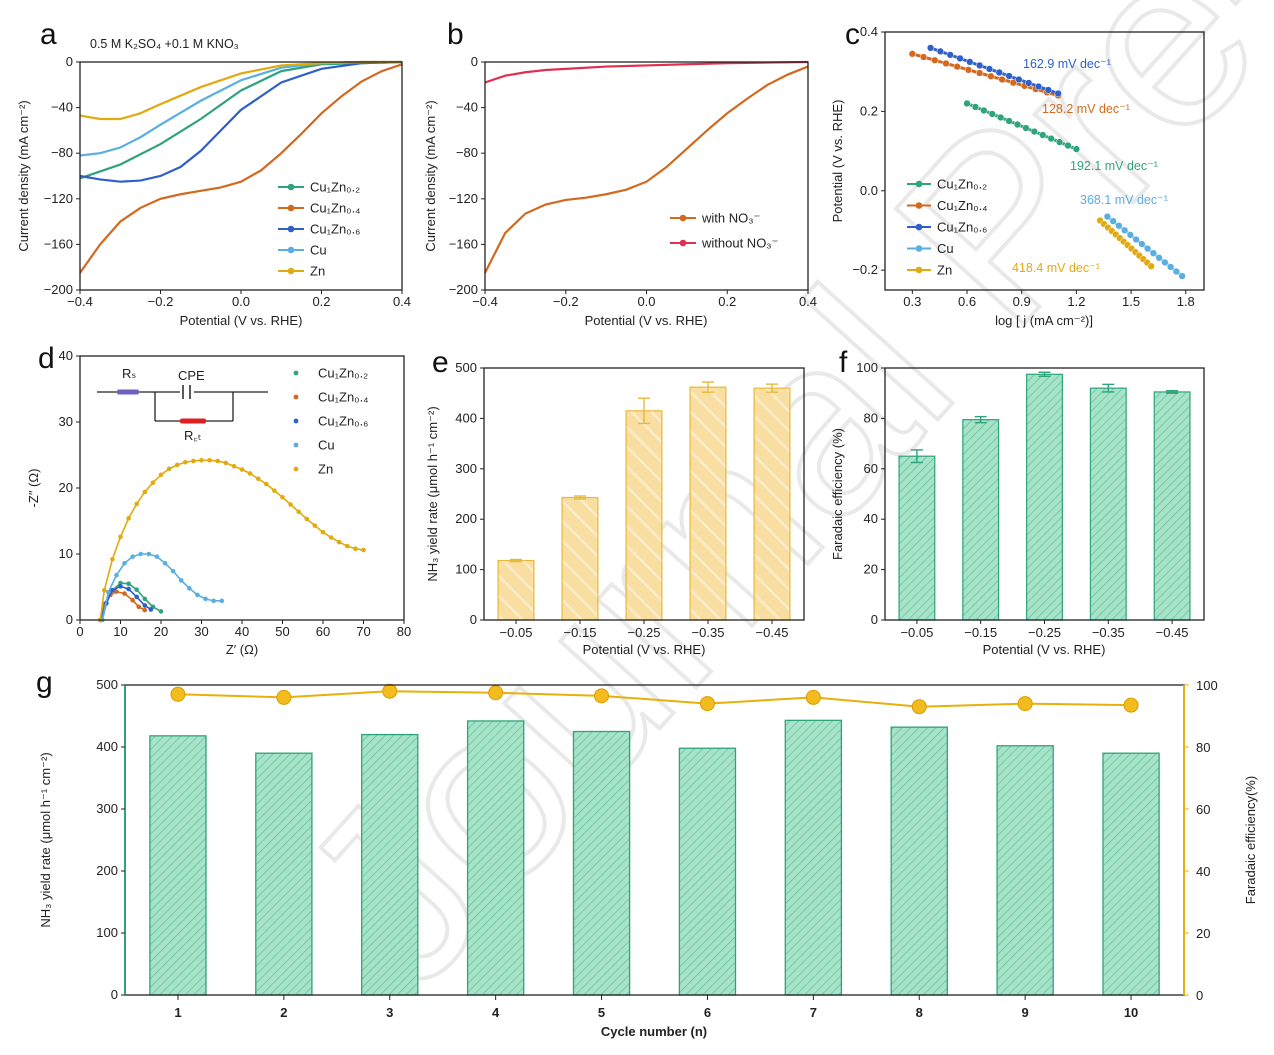 This screenshot has height=1055, width=1274. What do you see at coordinates (837, 494) in the screenshot?
I see `f-ylabel: Faradaic efficiency (%)` at bounding box center [837, 494].